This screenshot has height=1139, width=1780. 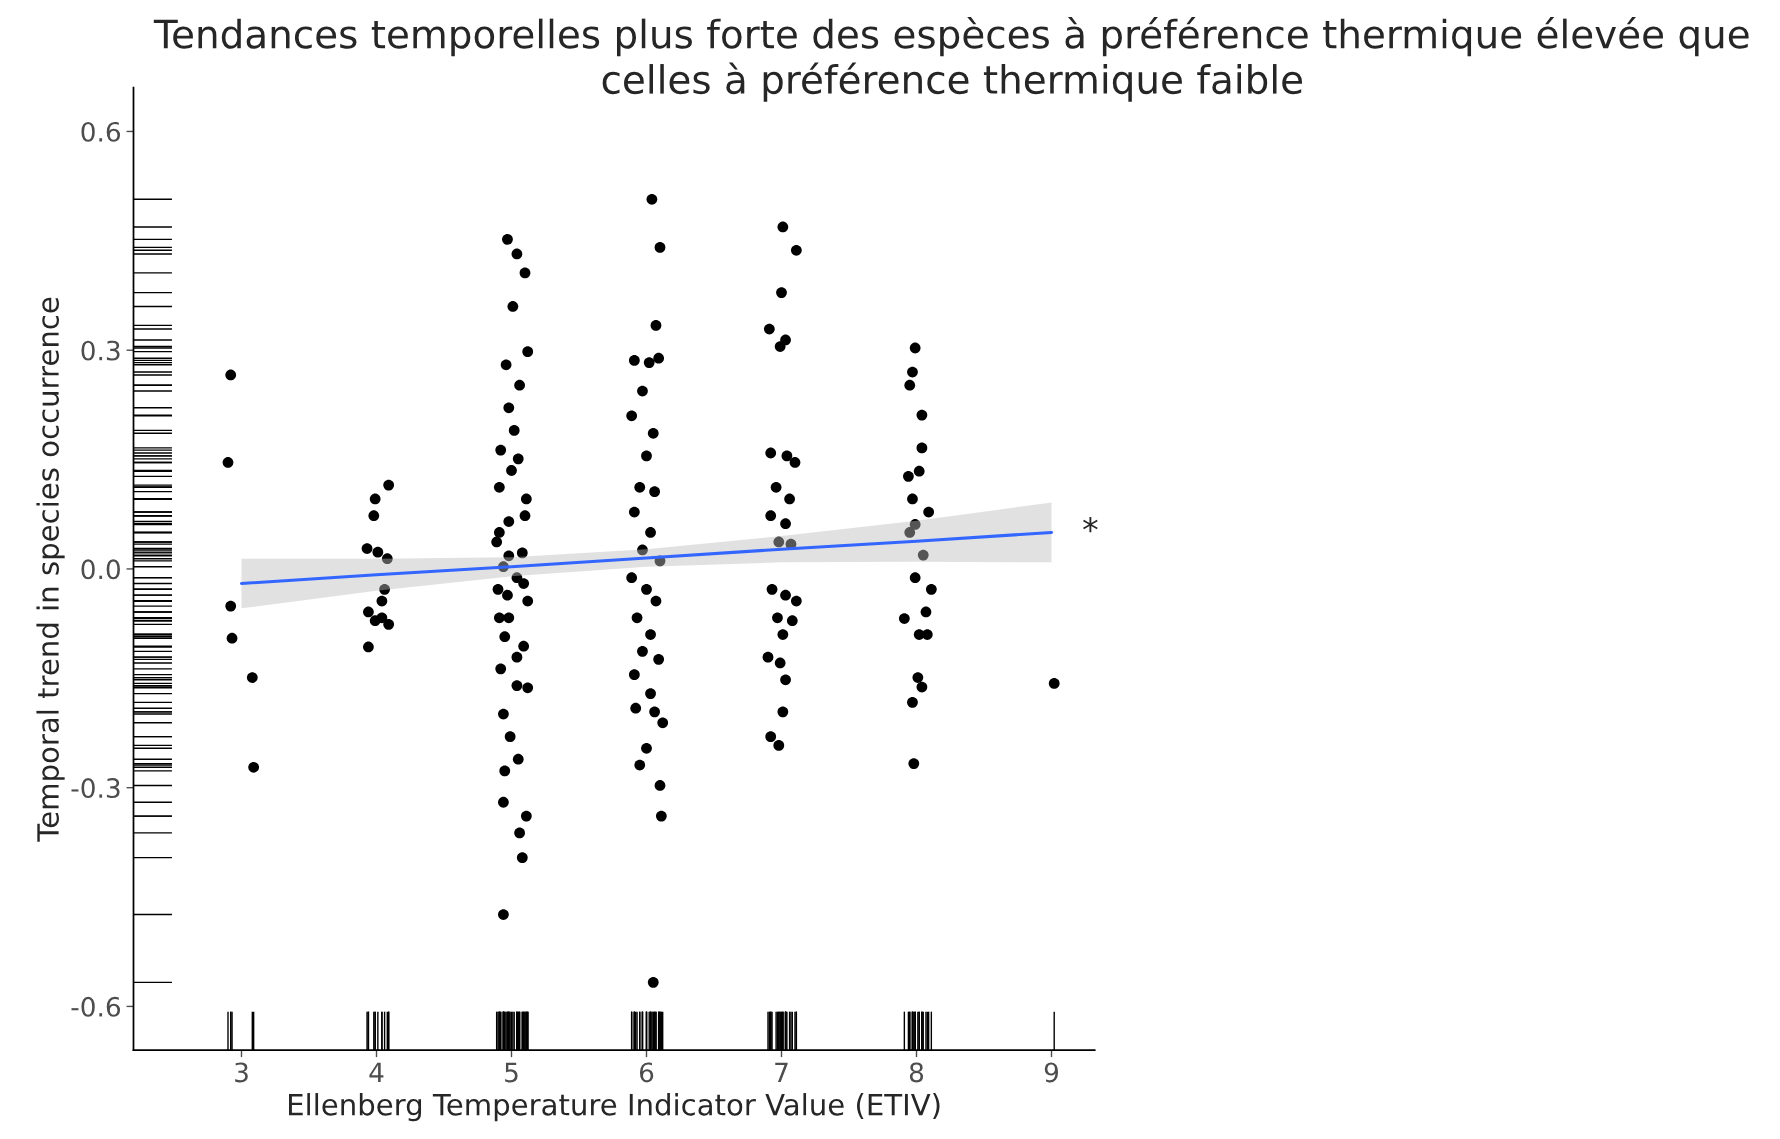 I want to click on x-axis-title: Ellenberg Temperature Indicator Value (ETIV), so click(x=614, y=1107).